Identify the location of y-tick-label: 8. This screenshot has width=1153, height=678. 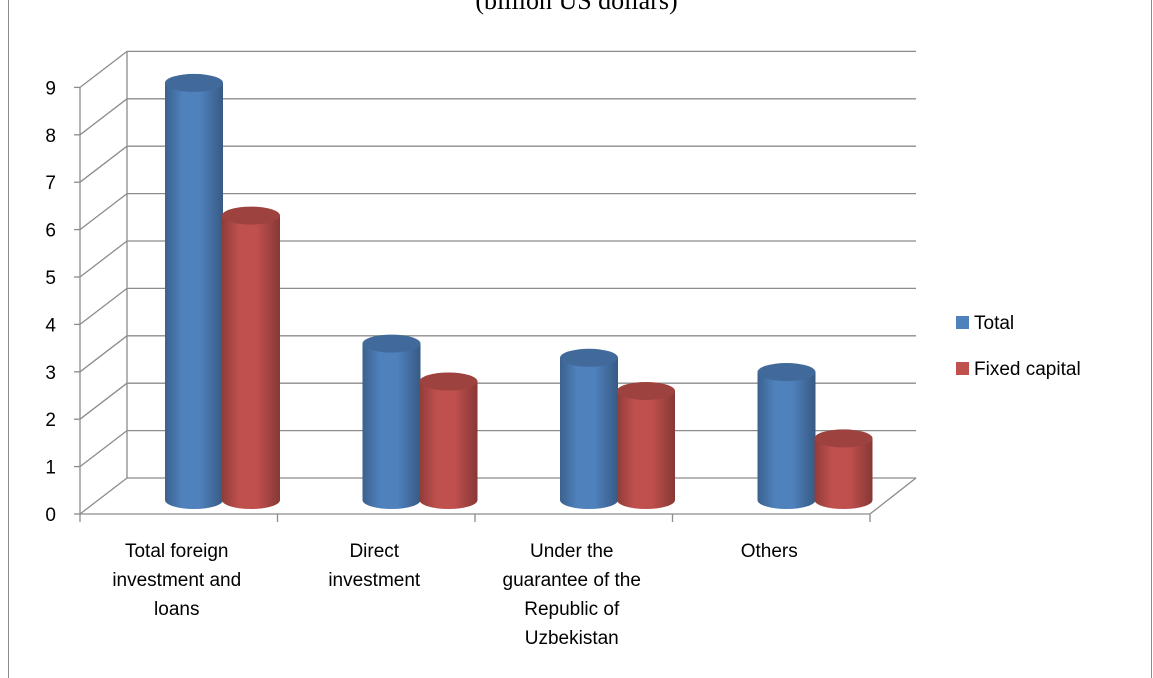
(50, 136).